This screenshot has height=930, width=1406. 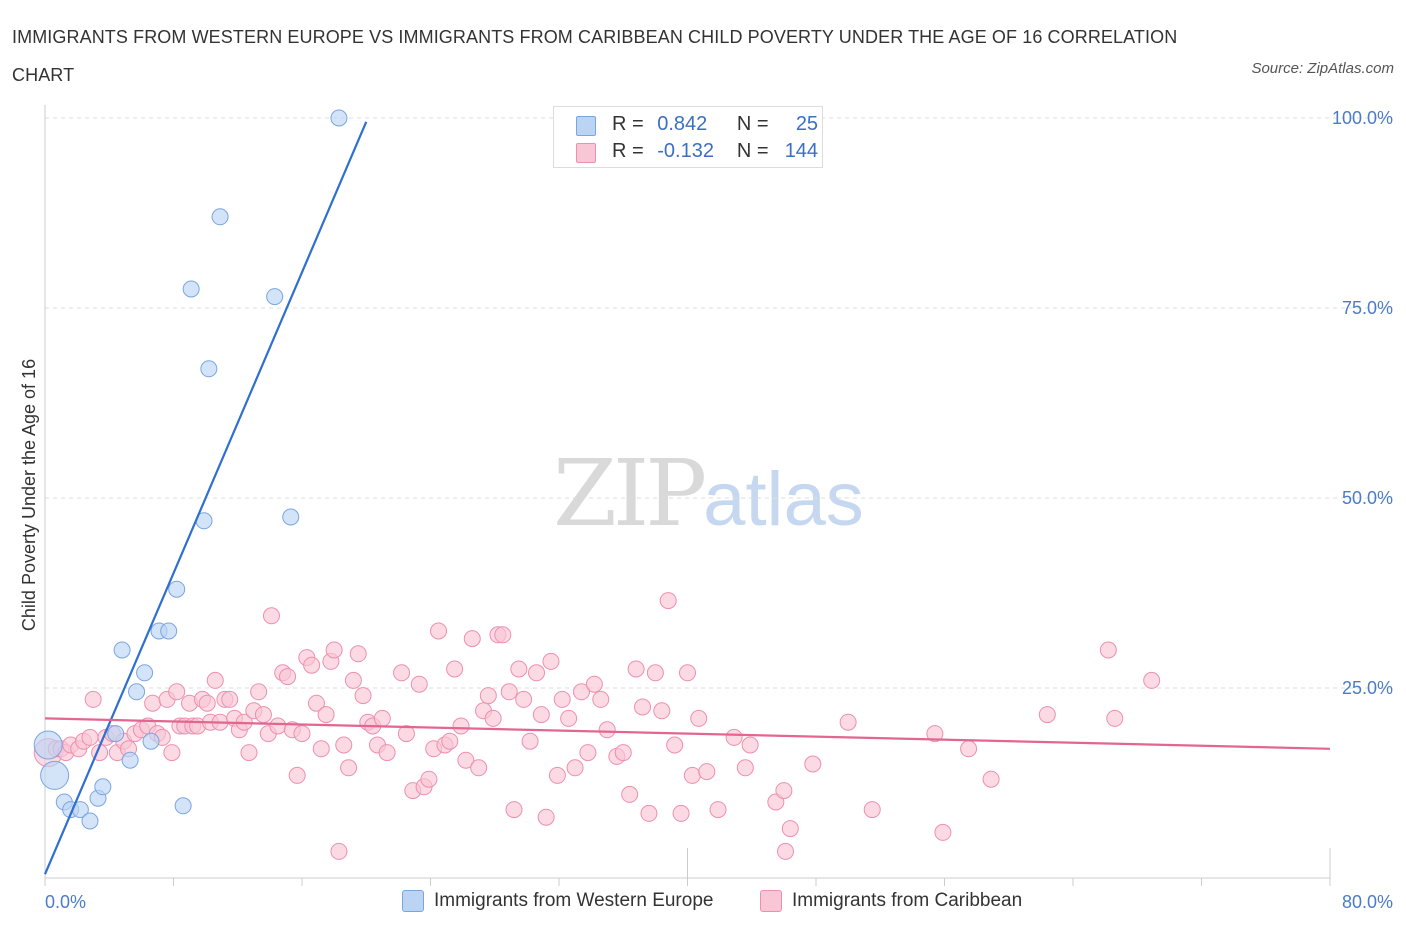 What do you see at coordinates (1367, 308) in the screenshot?
I see `y-tick-label: 75.0%` at bounding box center [1367, 308].